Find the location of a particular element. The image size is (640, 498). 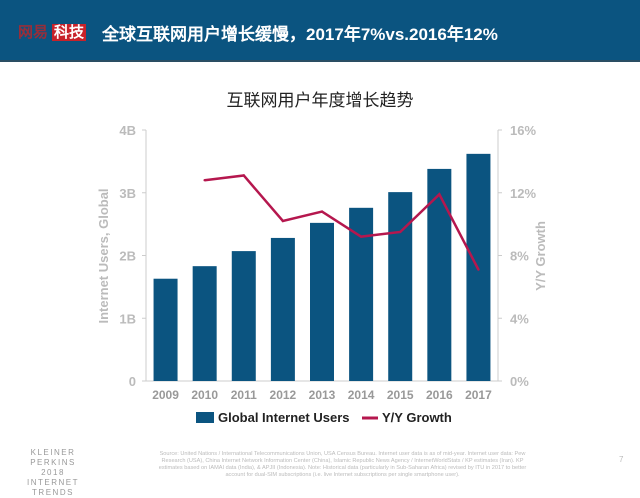

y2-tick-label: 12% is located at coordinates (523, 193).